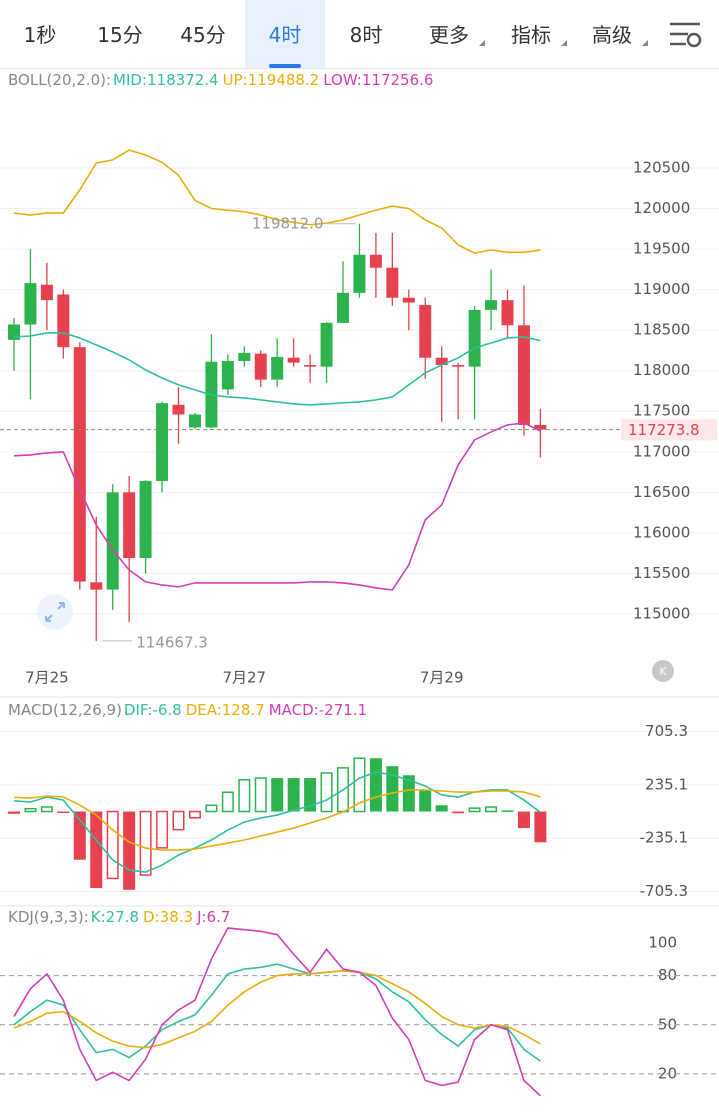 Image resolution: width=719 pixels, height=1120 pixels. Describe the element at coordinates (225, 710) in the screenshot. I see `legend-entry: DEA:128.7` at that location.